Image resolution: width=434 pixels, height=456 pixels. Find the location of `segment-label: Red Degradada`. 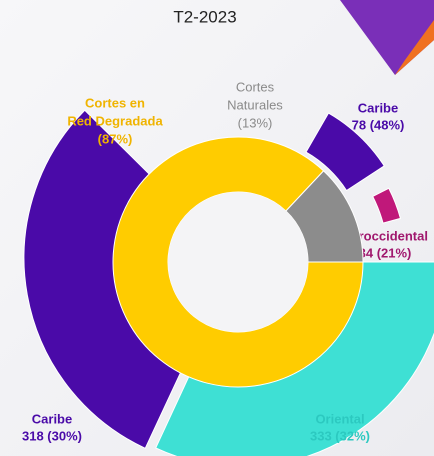

segment-label: Red Degradada is located at coordinates (115, 120).